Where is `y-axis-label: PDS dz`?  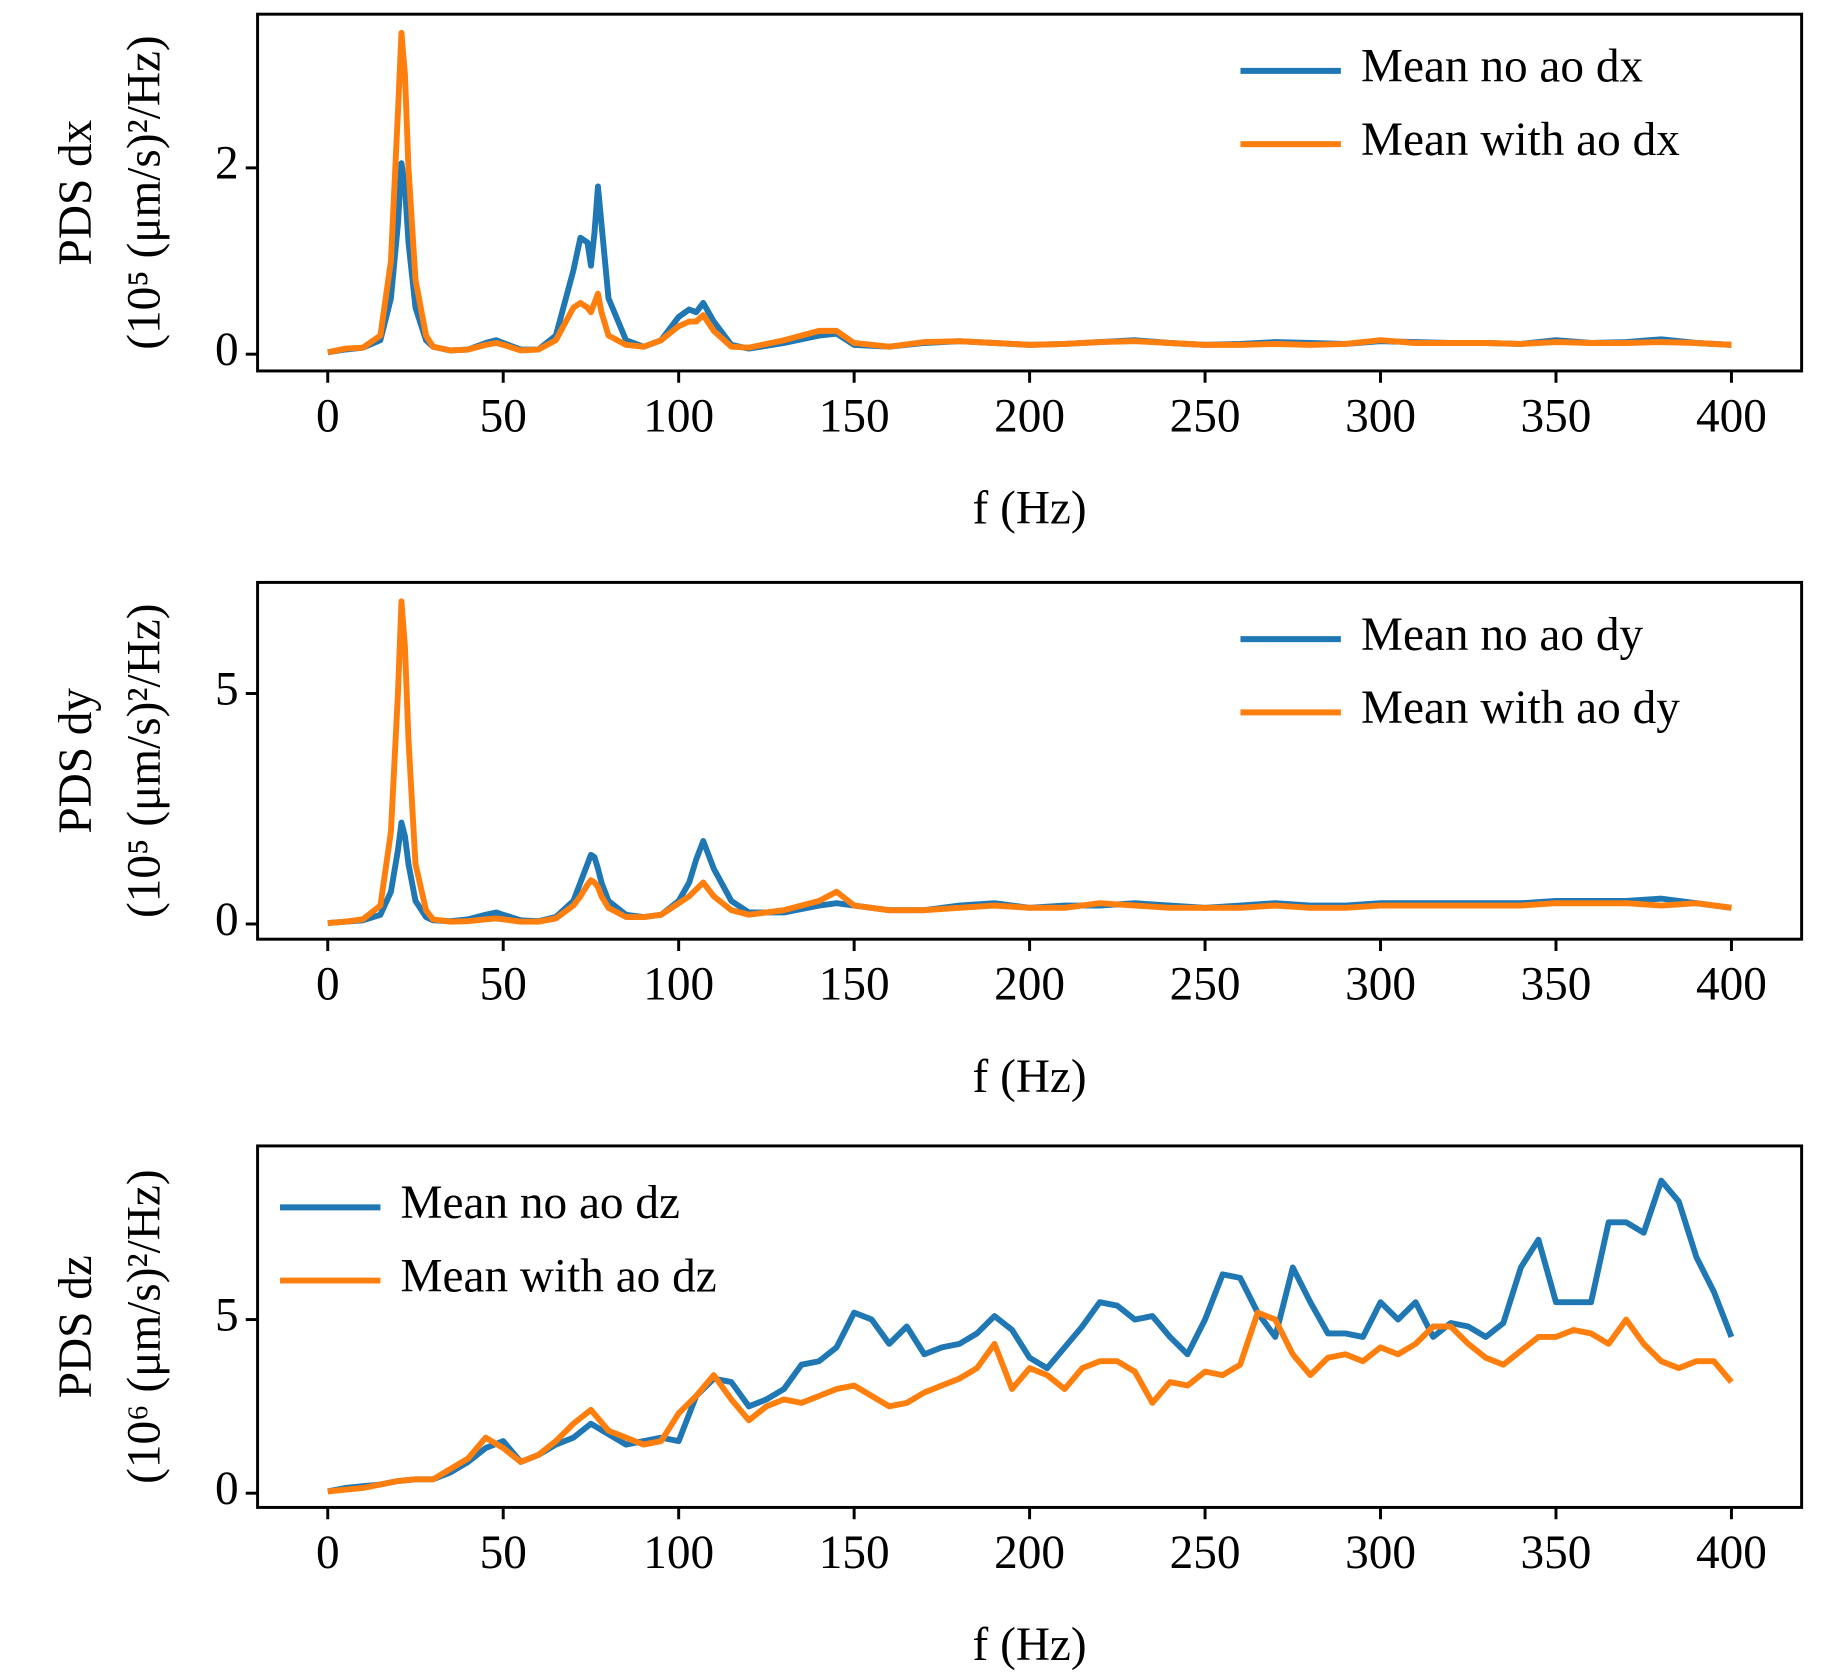 y-axis-label: PDS dz is located at coordinates (76, 1326).